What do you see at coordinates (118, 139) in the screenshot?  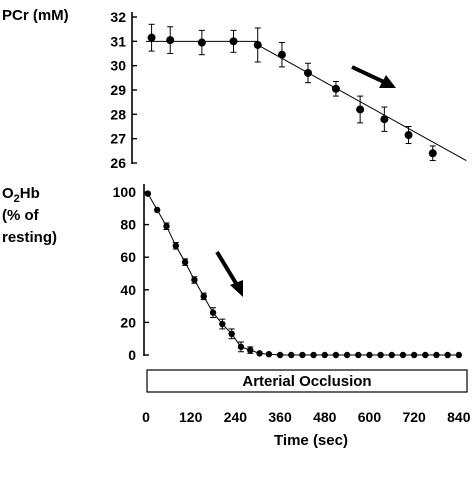 I see `pcr-y-tick-label: 27` at bounding box center [118, 139].